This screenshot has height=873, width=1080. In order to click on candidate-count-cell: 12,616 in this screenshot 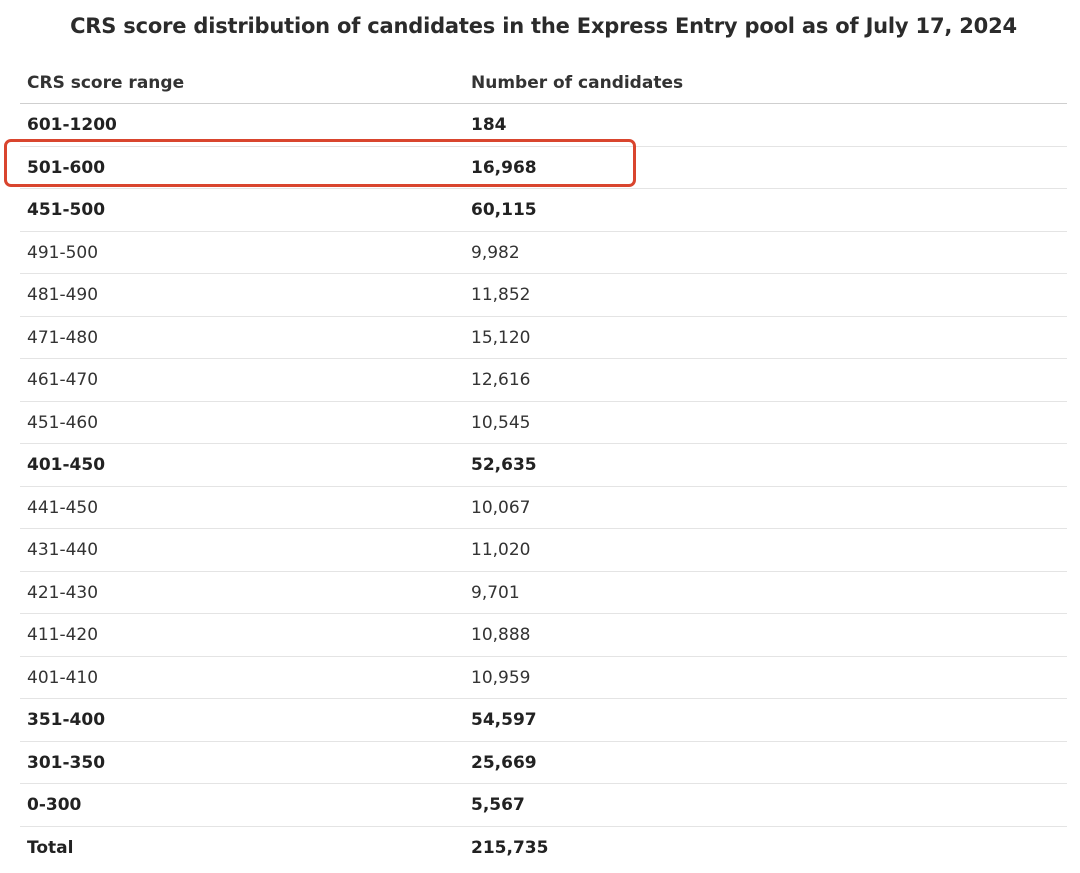, I will do `click(501, 380)`.